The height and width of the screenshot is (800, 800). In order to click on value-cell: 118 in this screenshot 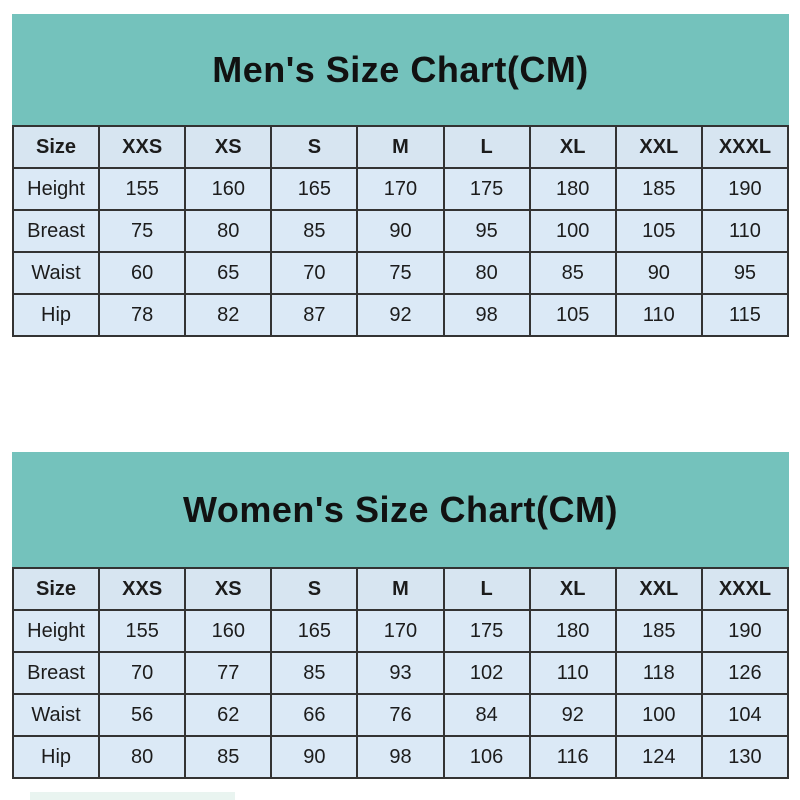, I will do `click(658, 673)`.